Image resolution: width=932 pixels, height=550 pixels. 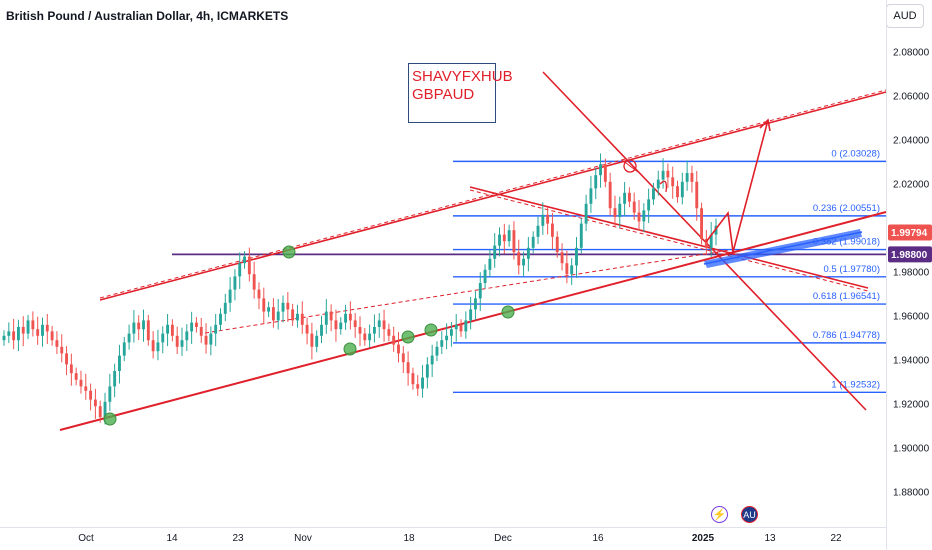 What do you see at coordinates (719, 514) in the screenshot?
I see `flash-icon: ⚡` at bounding box center [719, 514].